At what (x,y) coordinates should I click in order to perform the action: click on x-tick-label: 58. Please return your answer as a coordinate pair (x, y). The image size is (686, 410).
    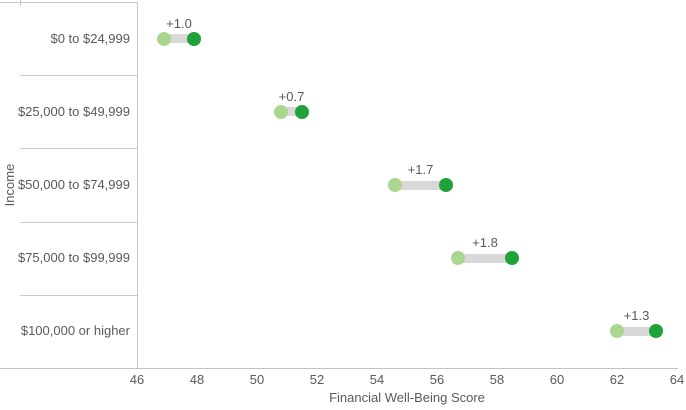
    Looking at the image, I should click on (497, 379).